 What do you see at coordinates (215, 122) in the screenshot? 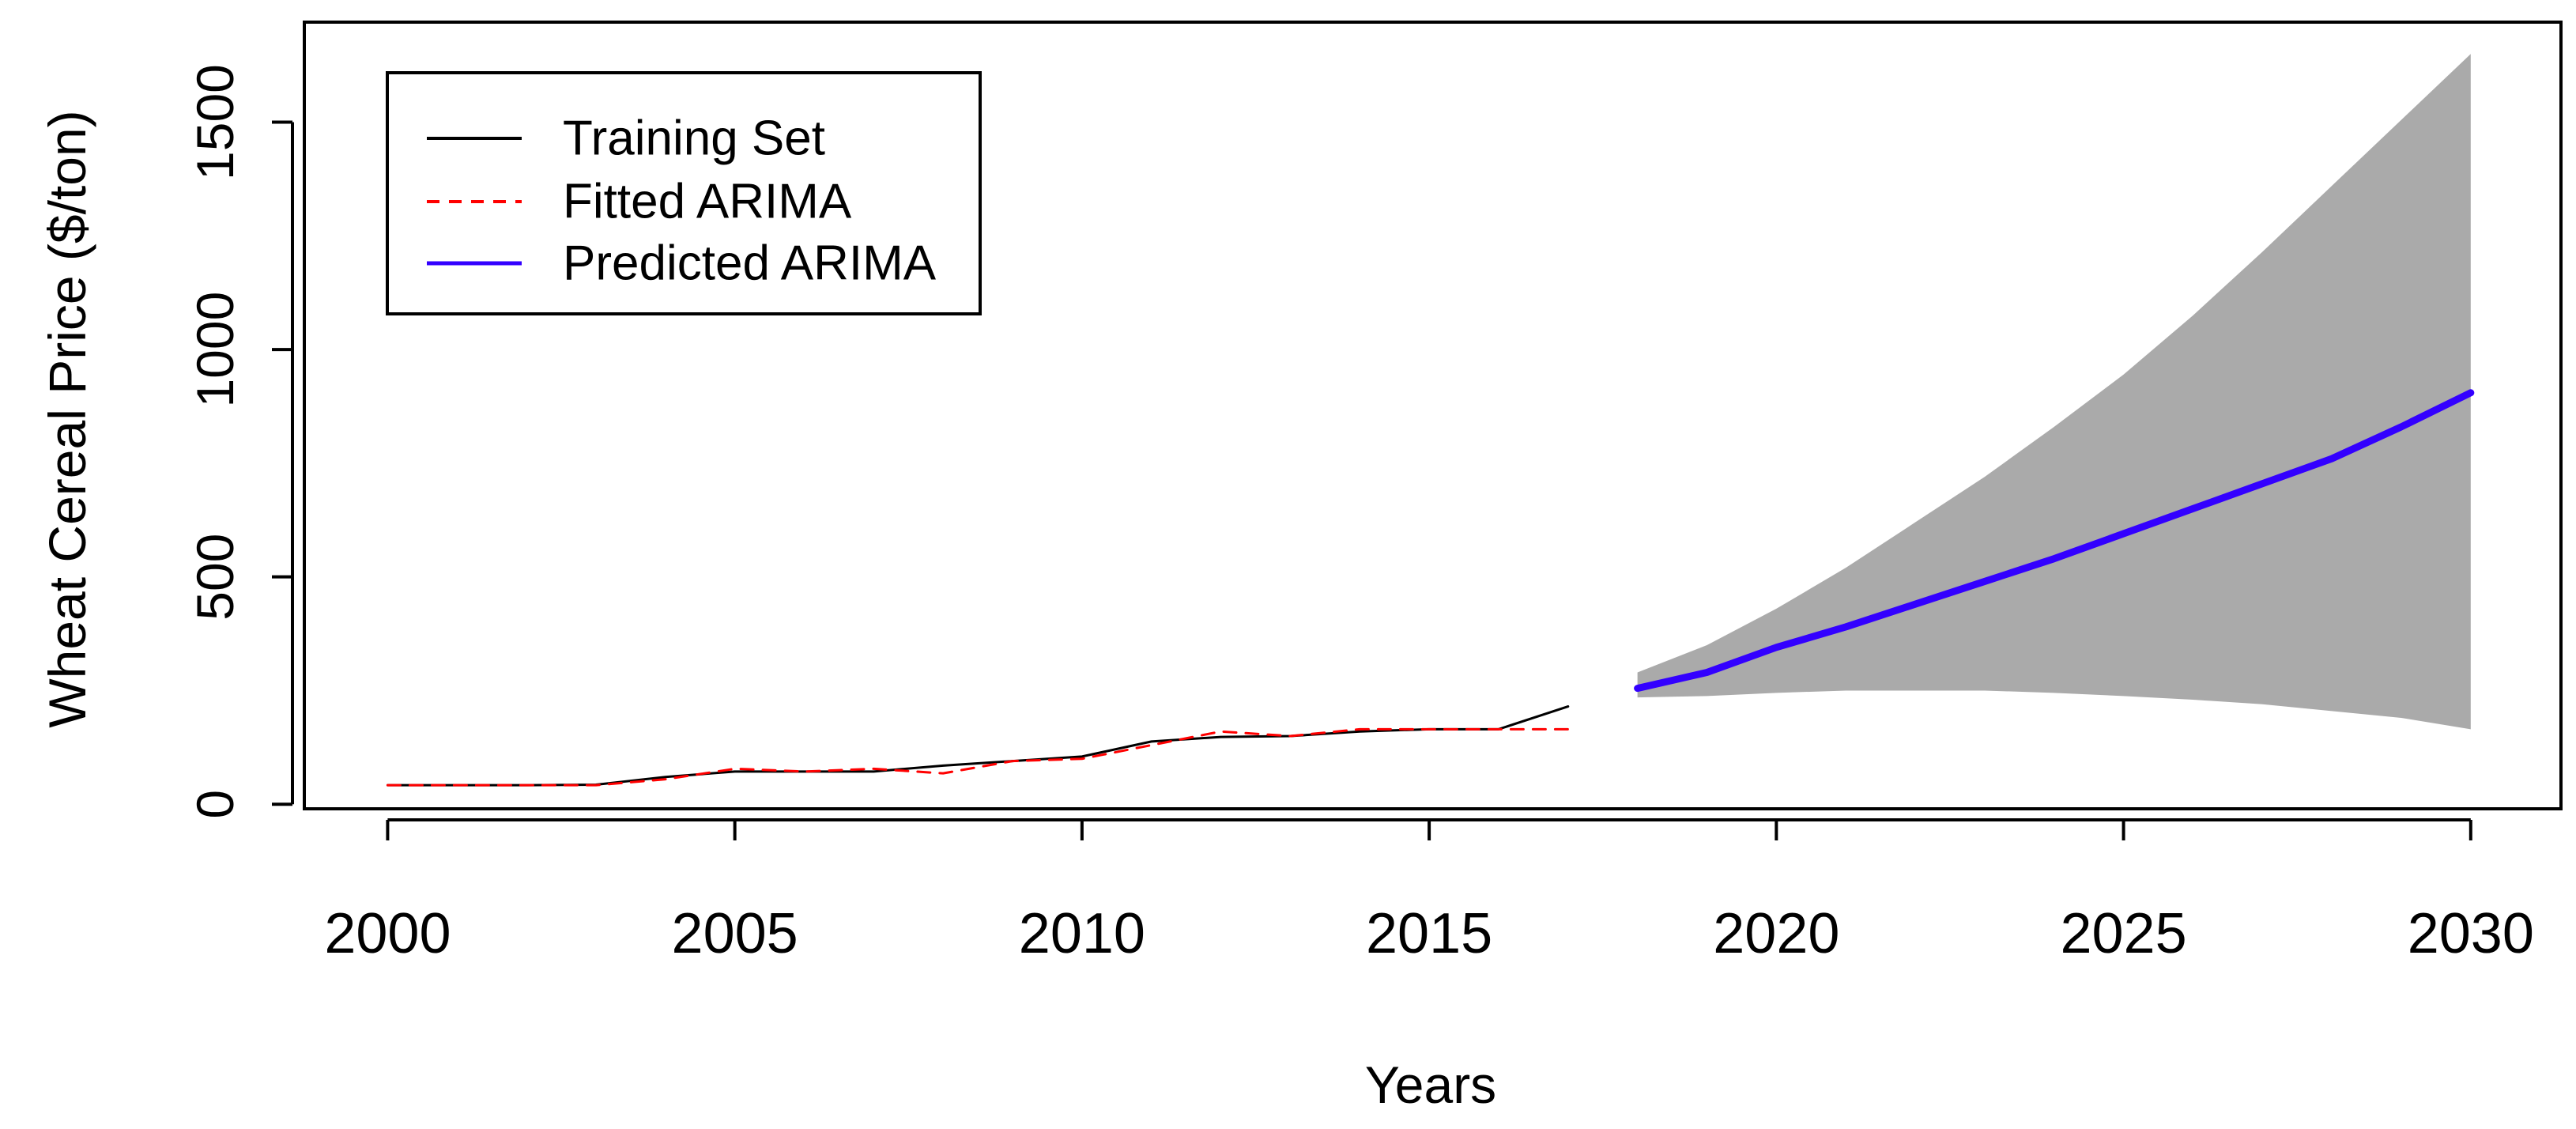
I see `y-tick-label: 1500` at bounding box center [215, 122].